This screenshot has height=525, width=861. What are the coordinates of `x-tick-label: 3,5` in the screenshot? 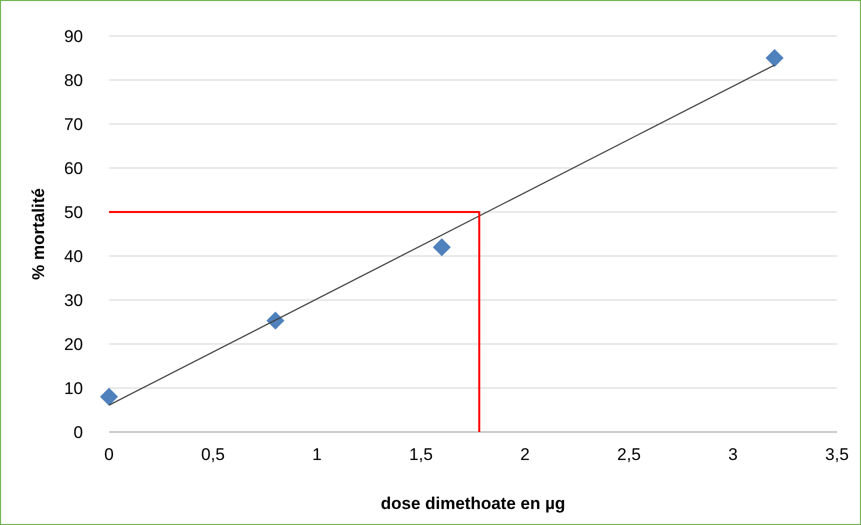 It's located at (837, 454).